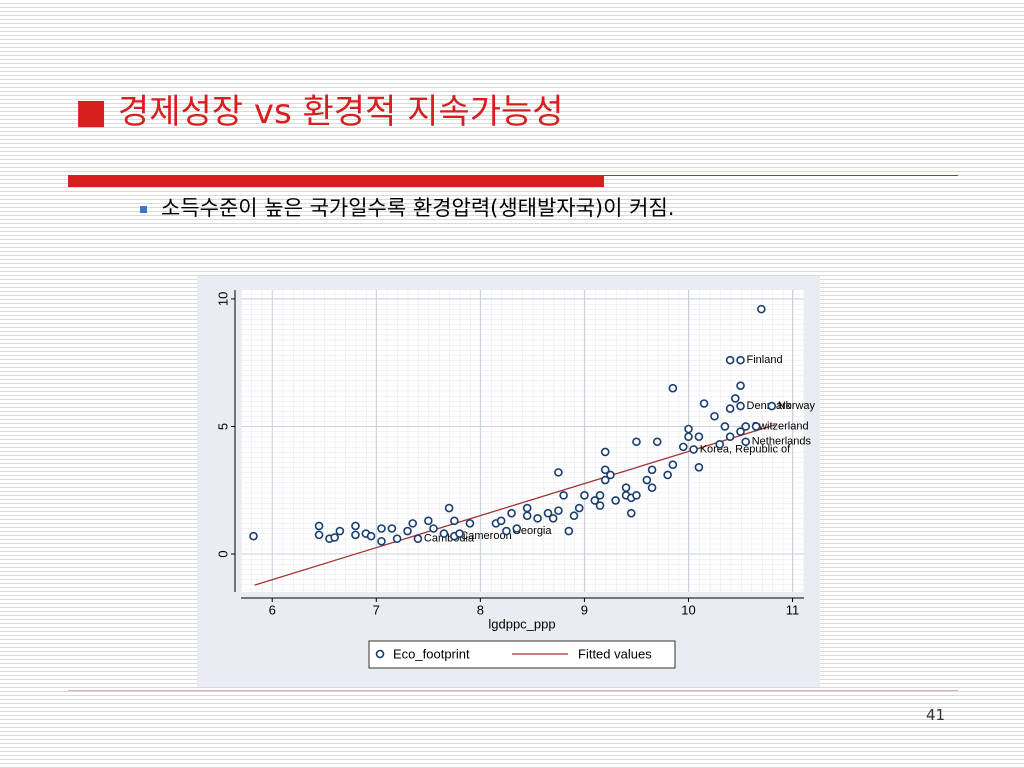  I want to click on x-tick-label: 9, so click(584, 609).